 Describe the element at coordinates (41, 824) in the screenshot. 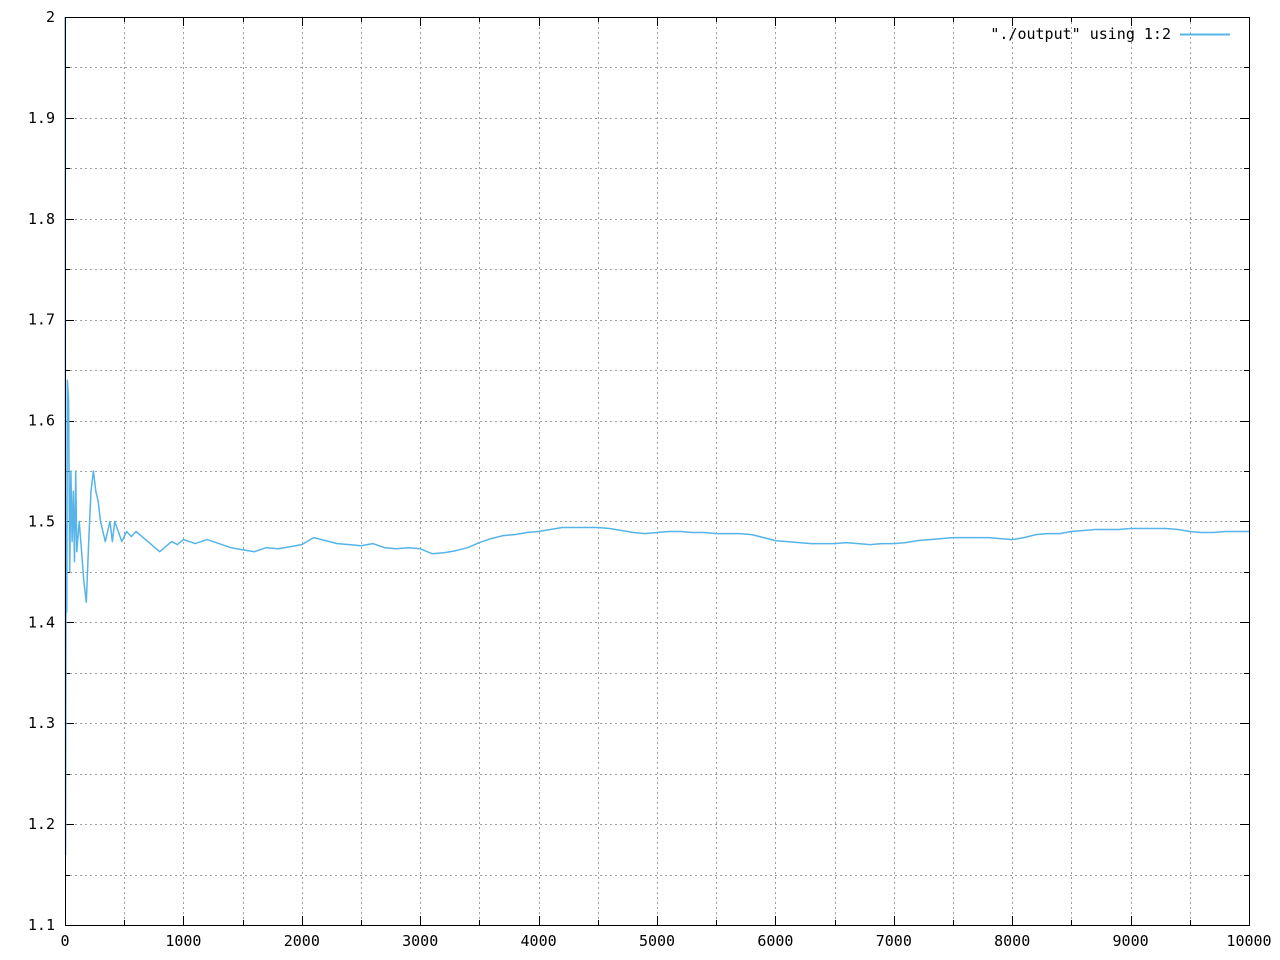

I see `y-tick-label: 1.2` at that location.